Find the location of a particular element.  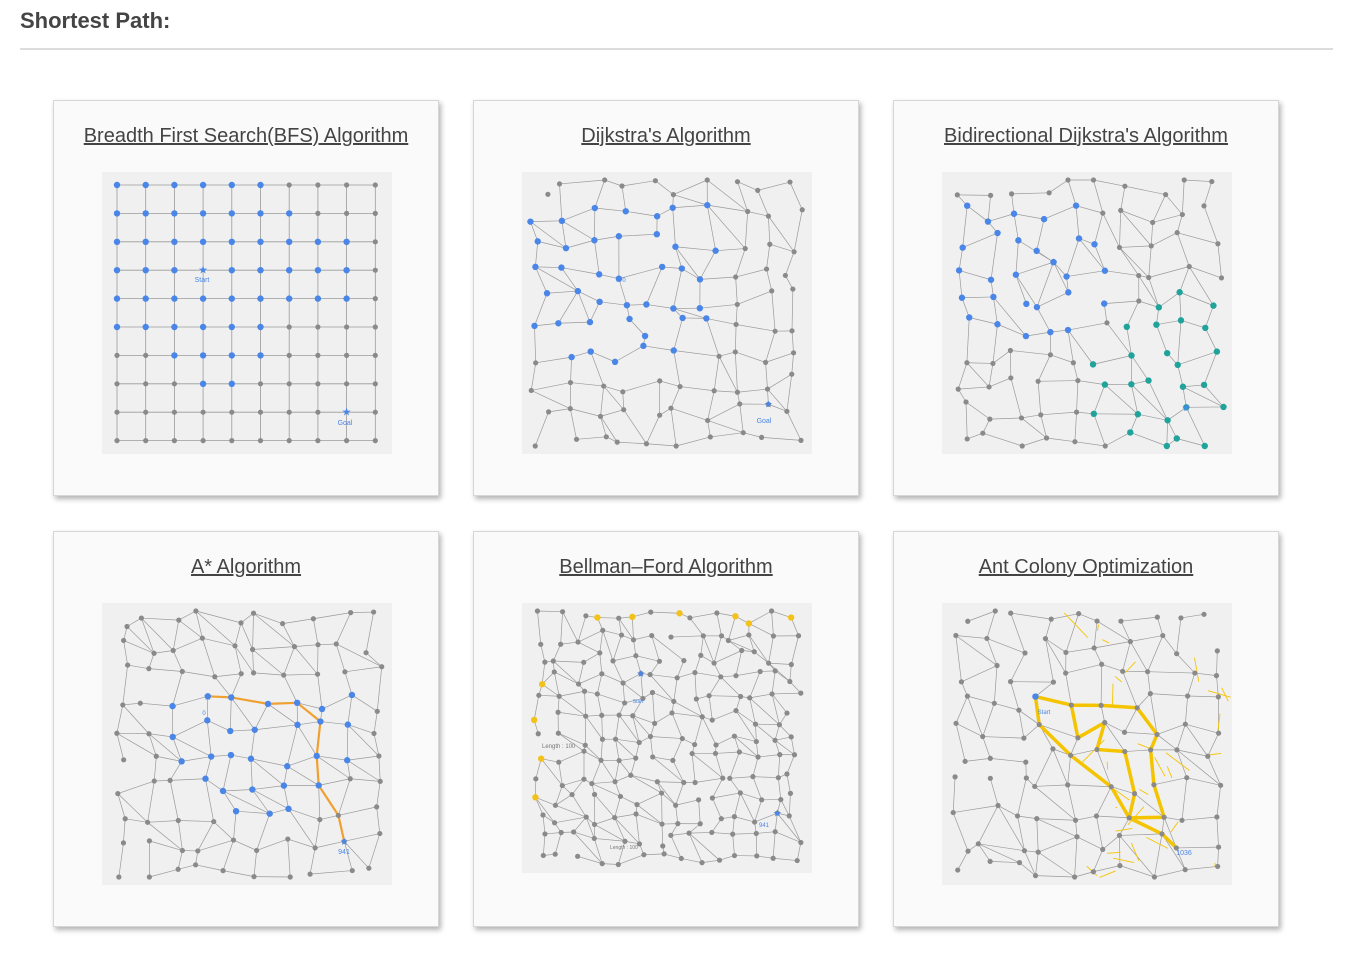

card-title-dijkstra-link: Dijkstra's Algorithm is located at coordinates (666, 136).